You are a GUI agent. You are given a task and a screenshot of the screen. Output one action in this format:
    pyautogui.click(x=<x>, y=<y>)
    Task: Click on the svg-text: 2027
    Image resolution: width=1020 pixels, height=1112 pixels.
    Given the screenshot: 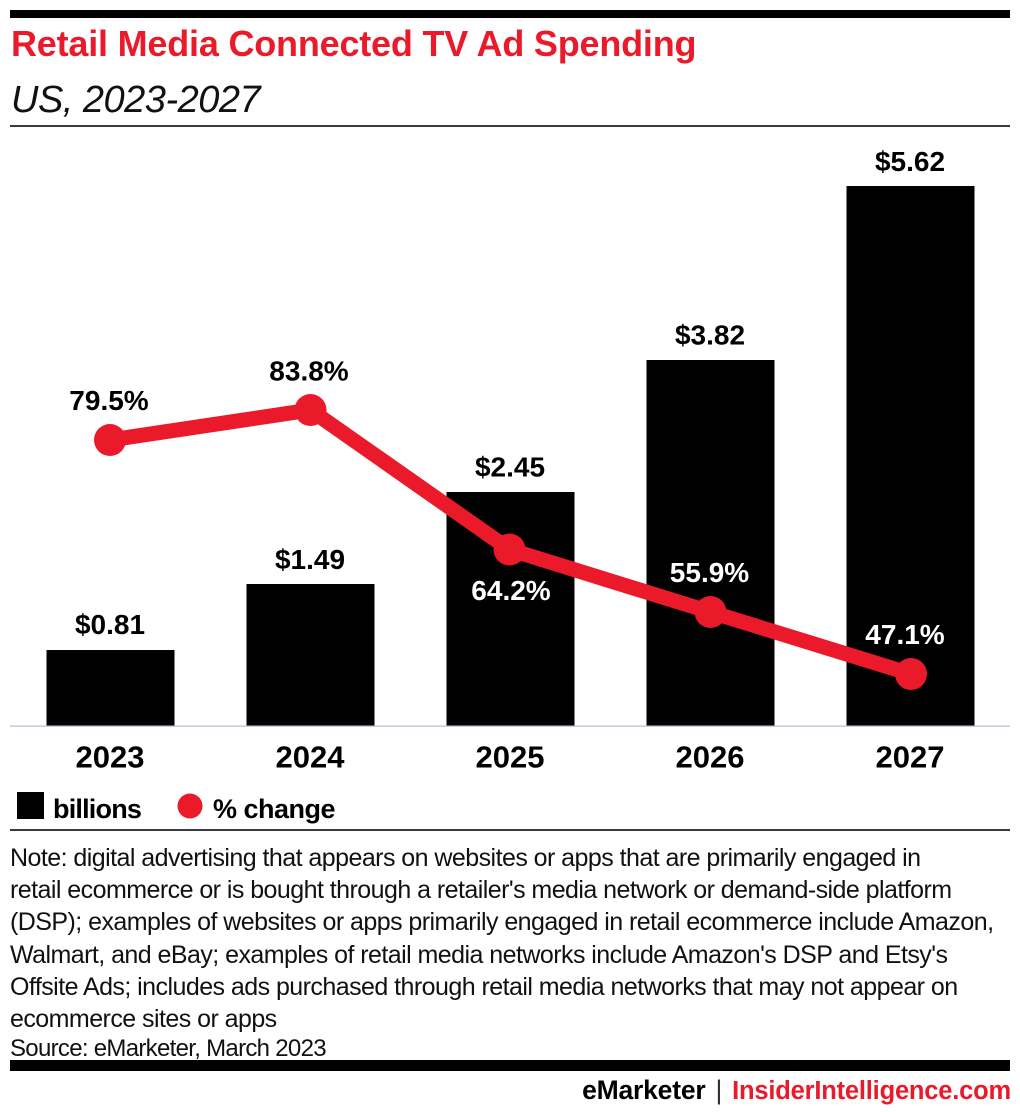 What is the action you would take?
    pyautogui.click(x=910, y=757)
    